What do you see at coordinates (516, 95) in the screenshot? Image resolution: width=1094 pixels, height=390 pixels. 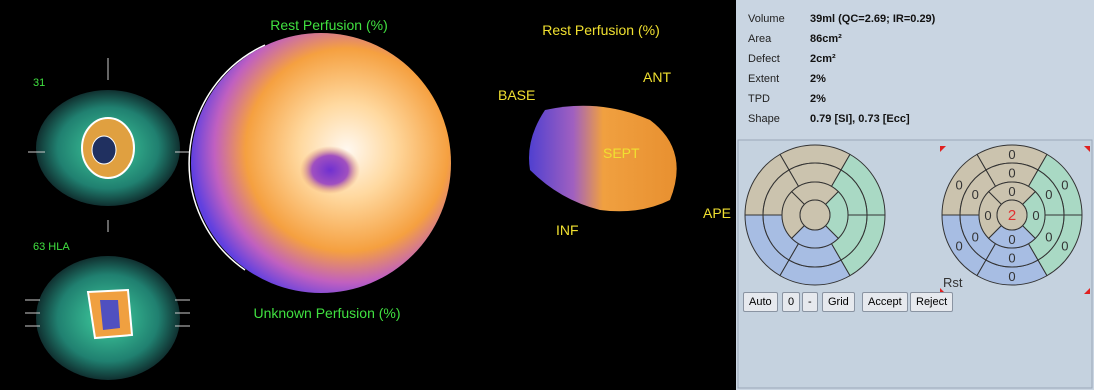 I see `orientation-label: BASE` at bounding box center [516, 95].